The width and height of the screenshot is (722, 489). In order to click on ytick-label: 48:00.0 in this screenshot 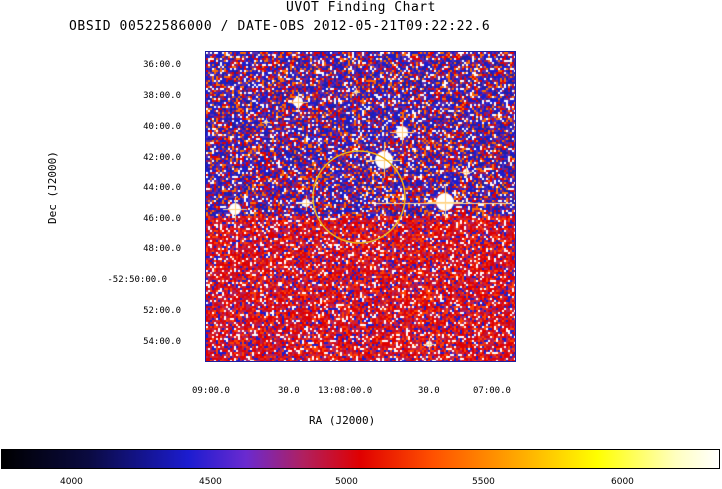, I will do `click(162, 249)`.